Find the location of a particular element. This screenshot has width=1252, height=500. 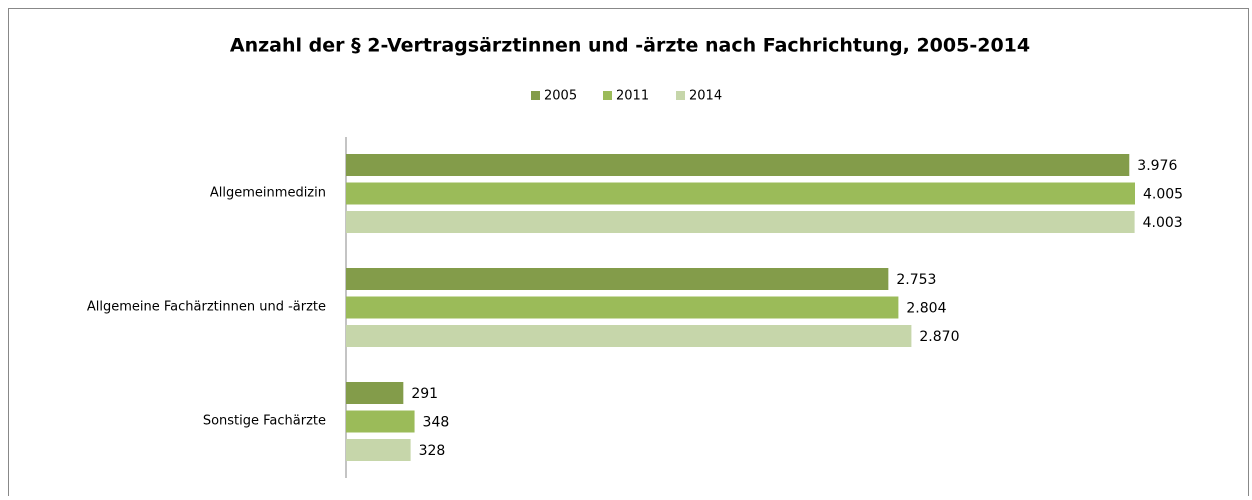

legend-label: 2005 is located at coordinates (560, 96).